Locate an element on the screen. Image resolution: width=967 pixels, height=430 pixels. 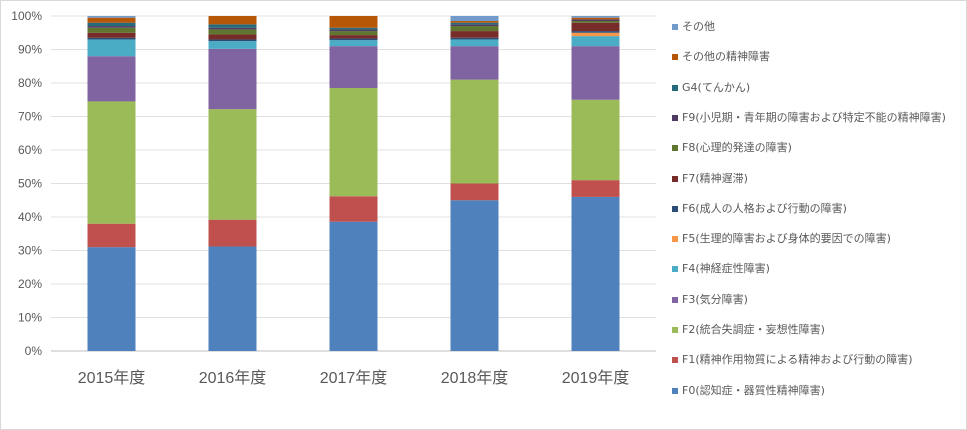
x-axis: 2015年度 2016年度 2017年度 2018年度 2019年度 is located at coordinates (354, 378).